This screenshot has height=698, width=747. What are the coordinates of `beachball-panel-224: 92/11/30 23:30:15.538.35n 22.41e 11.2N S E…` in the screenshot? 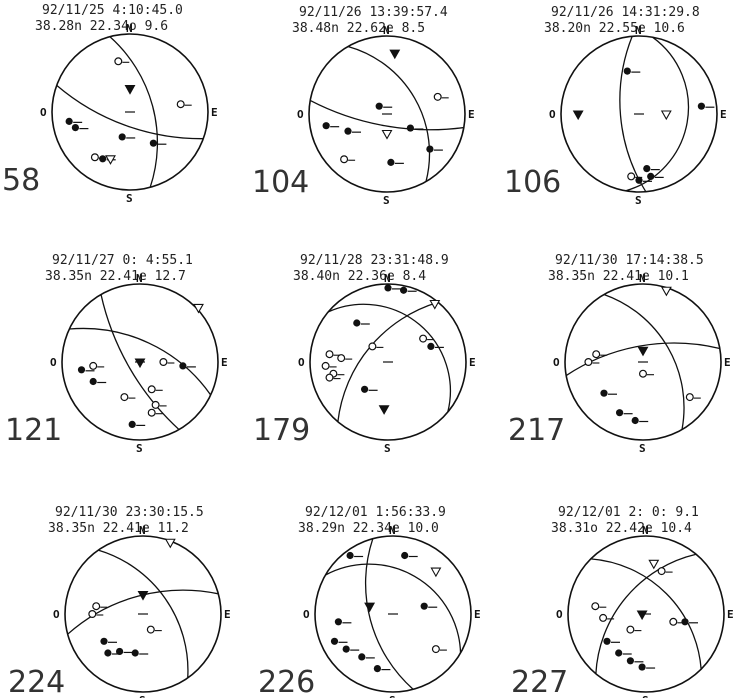 It's located at (119, 601).